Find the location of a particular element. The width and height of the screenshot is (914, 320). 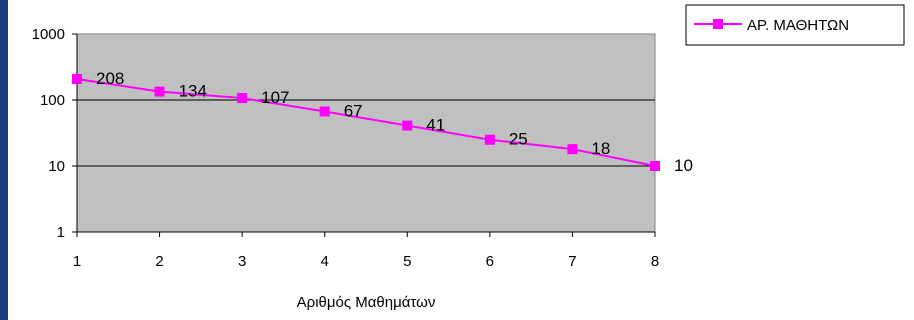

y-tick-label: 1000 is located at coordinates (48, 34).